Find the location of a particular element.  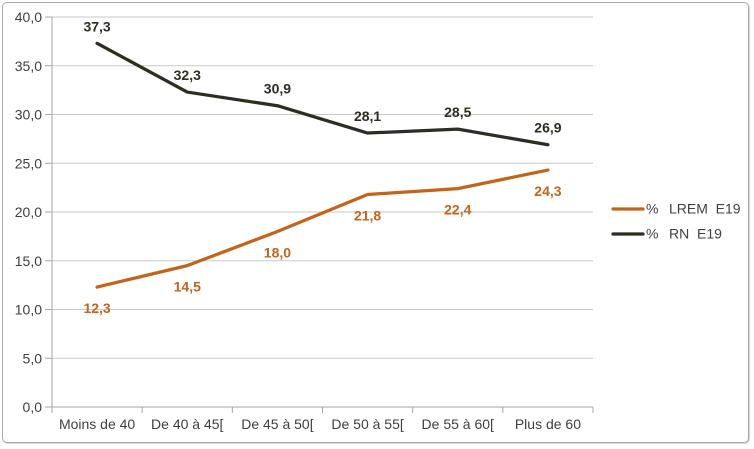

legend-prefix-lrem-e19: % is located at coordinates (652, 209).